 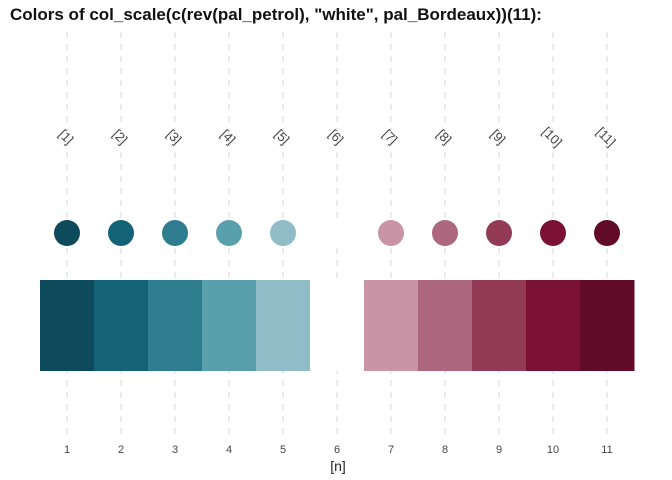 What do you see at coordinates (174, 136) in the screenshot?
I see `index-label: [3]` at bounding box center [174, 136].